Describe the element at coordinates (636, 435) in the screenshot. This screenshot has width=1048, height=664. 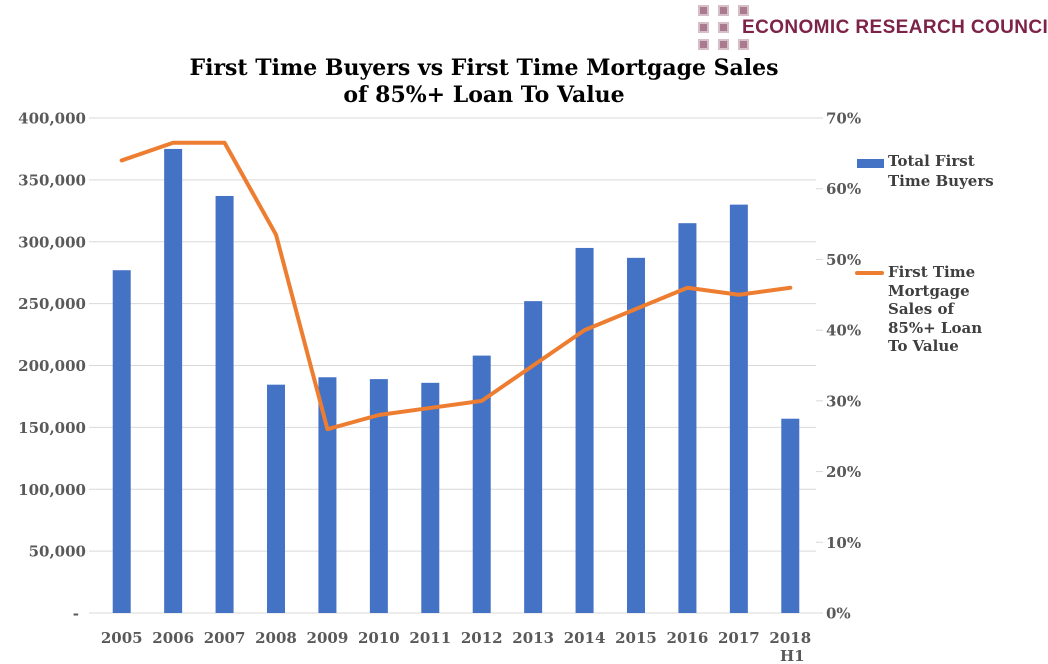
I see `bar-2015` at that location.